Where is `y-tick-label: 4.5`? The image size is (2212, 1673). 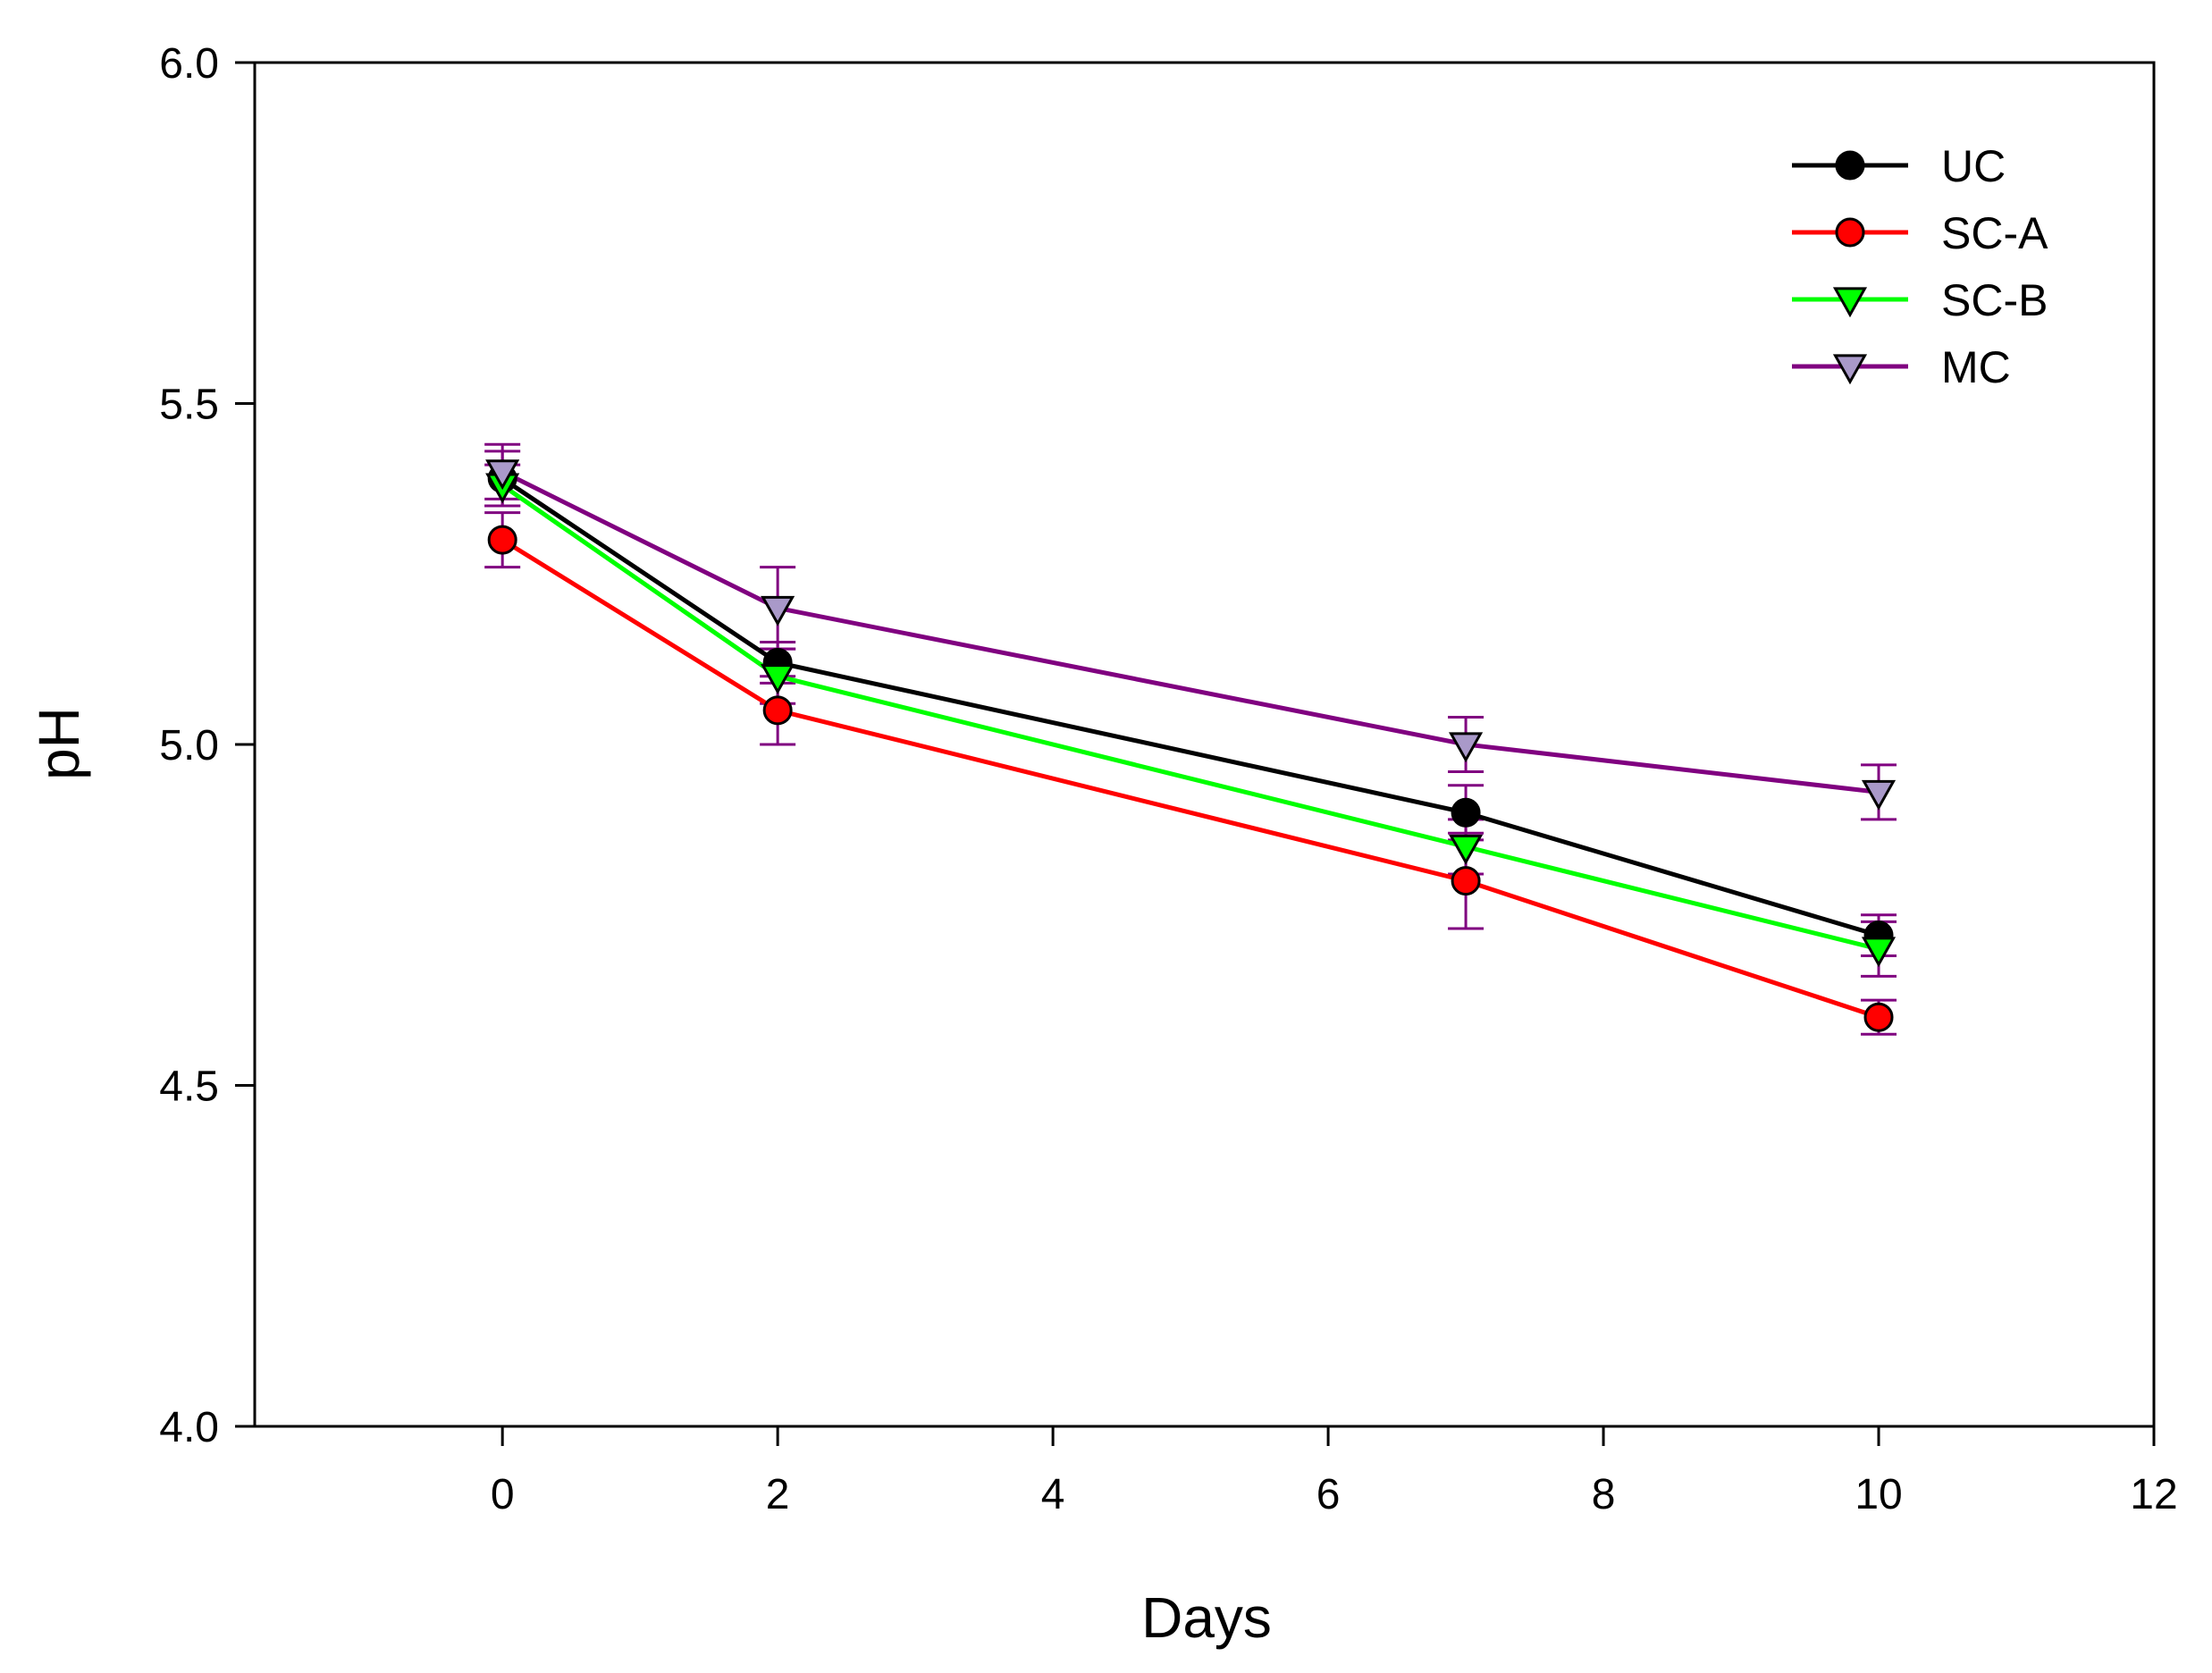 y-tick-label: 4.5 is located at coordinates (189, 1087).